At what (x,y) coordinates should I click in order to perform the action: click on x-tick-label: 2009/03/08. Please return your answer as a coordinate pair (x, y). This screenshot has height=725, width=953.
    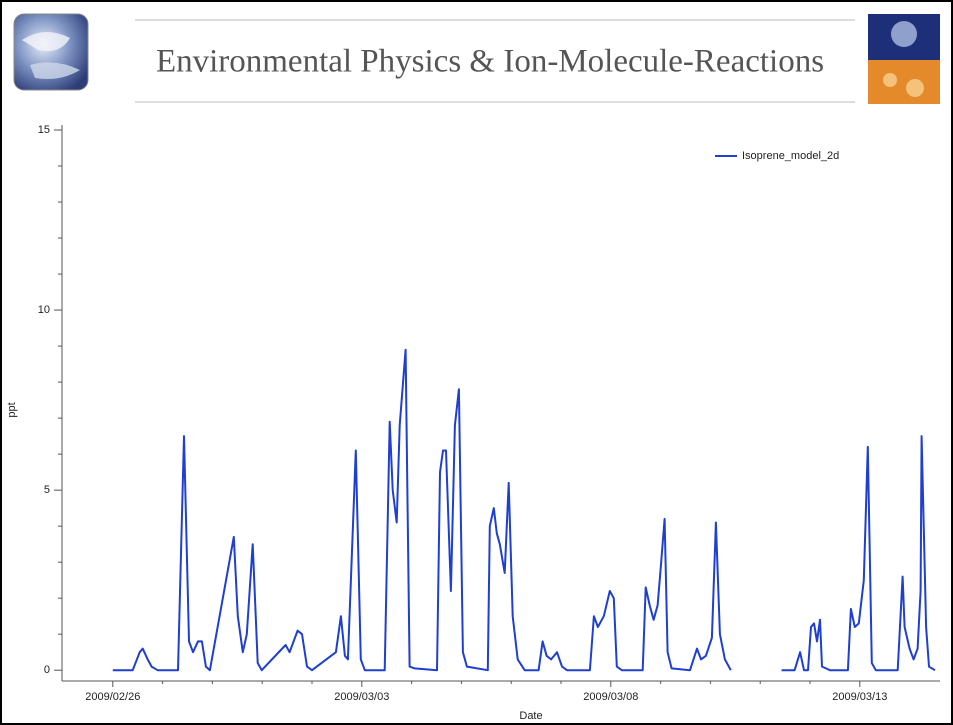
    Looking at the image, I should click on (610, 697).